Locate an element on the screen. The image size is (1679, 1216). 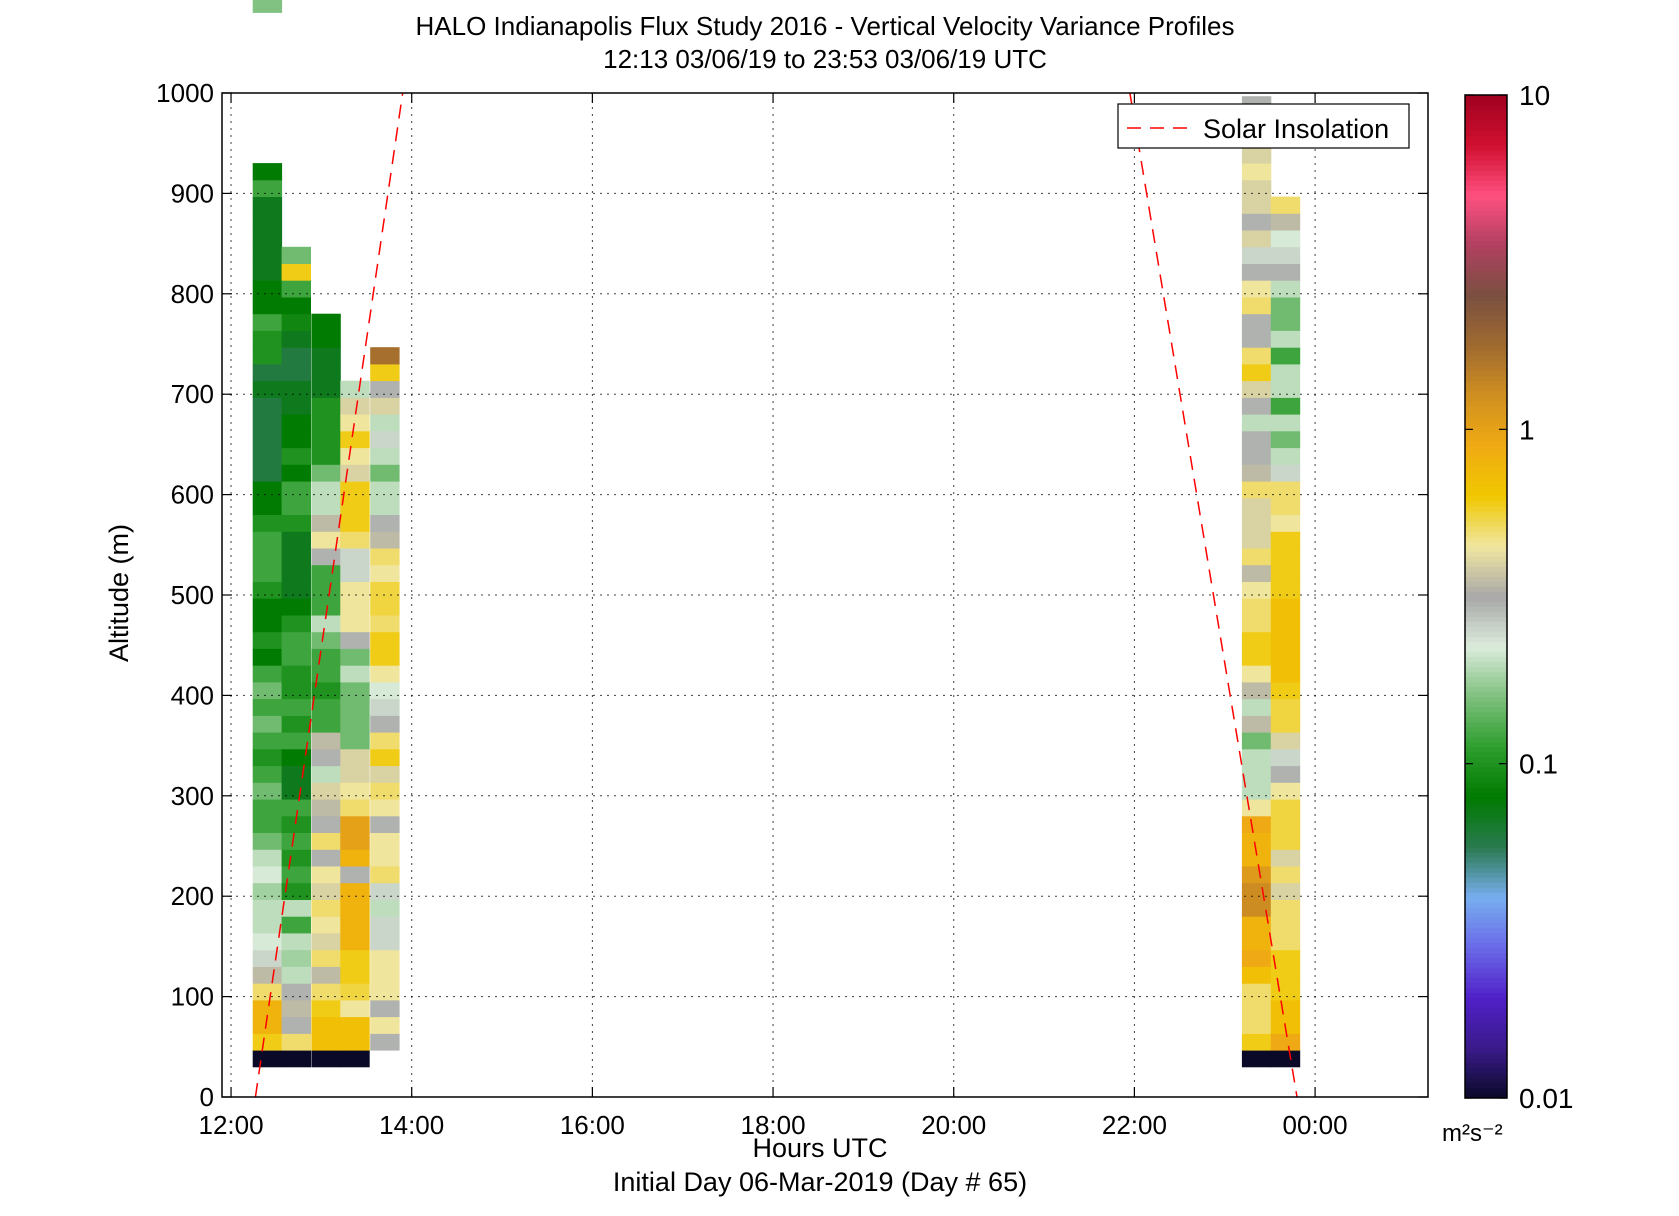
y-axis-label: Altitude (m) is located at coordinates (119, 593).